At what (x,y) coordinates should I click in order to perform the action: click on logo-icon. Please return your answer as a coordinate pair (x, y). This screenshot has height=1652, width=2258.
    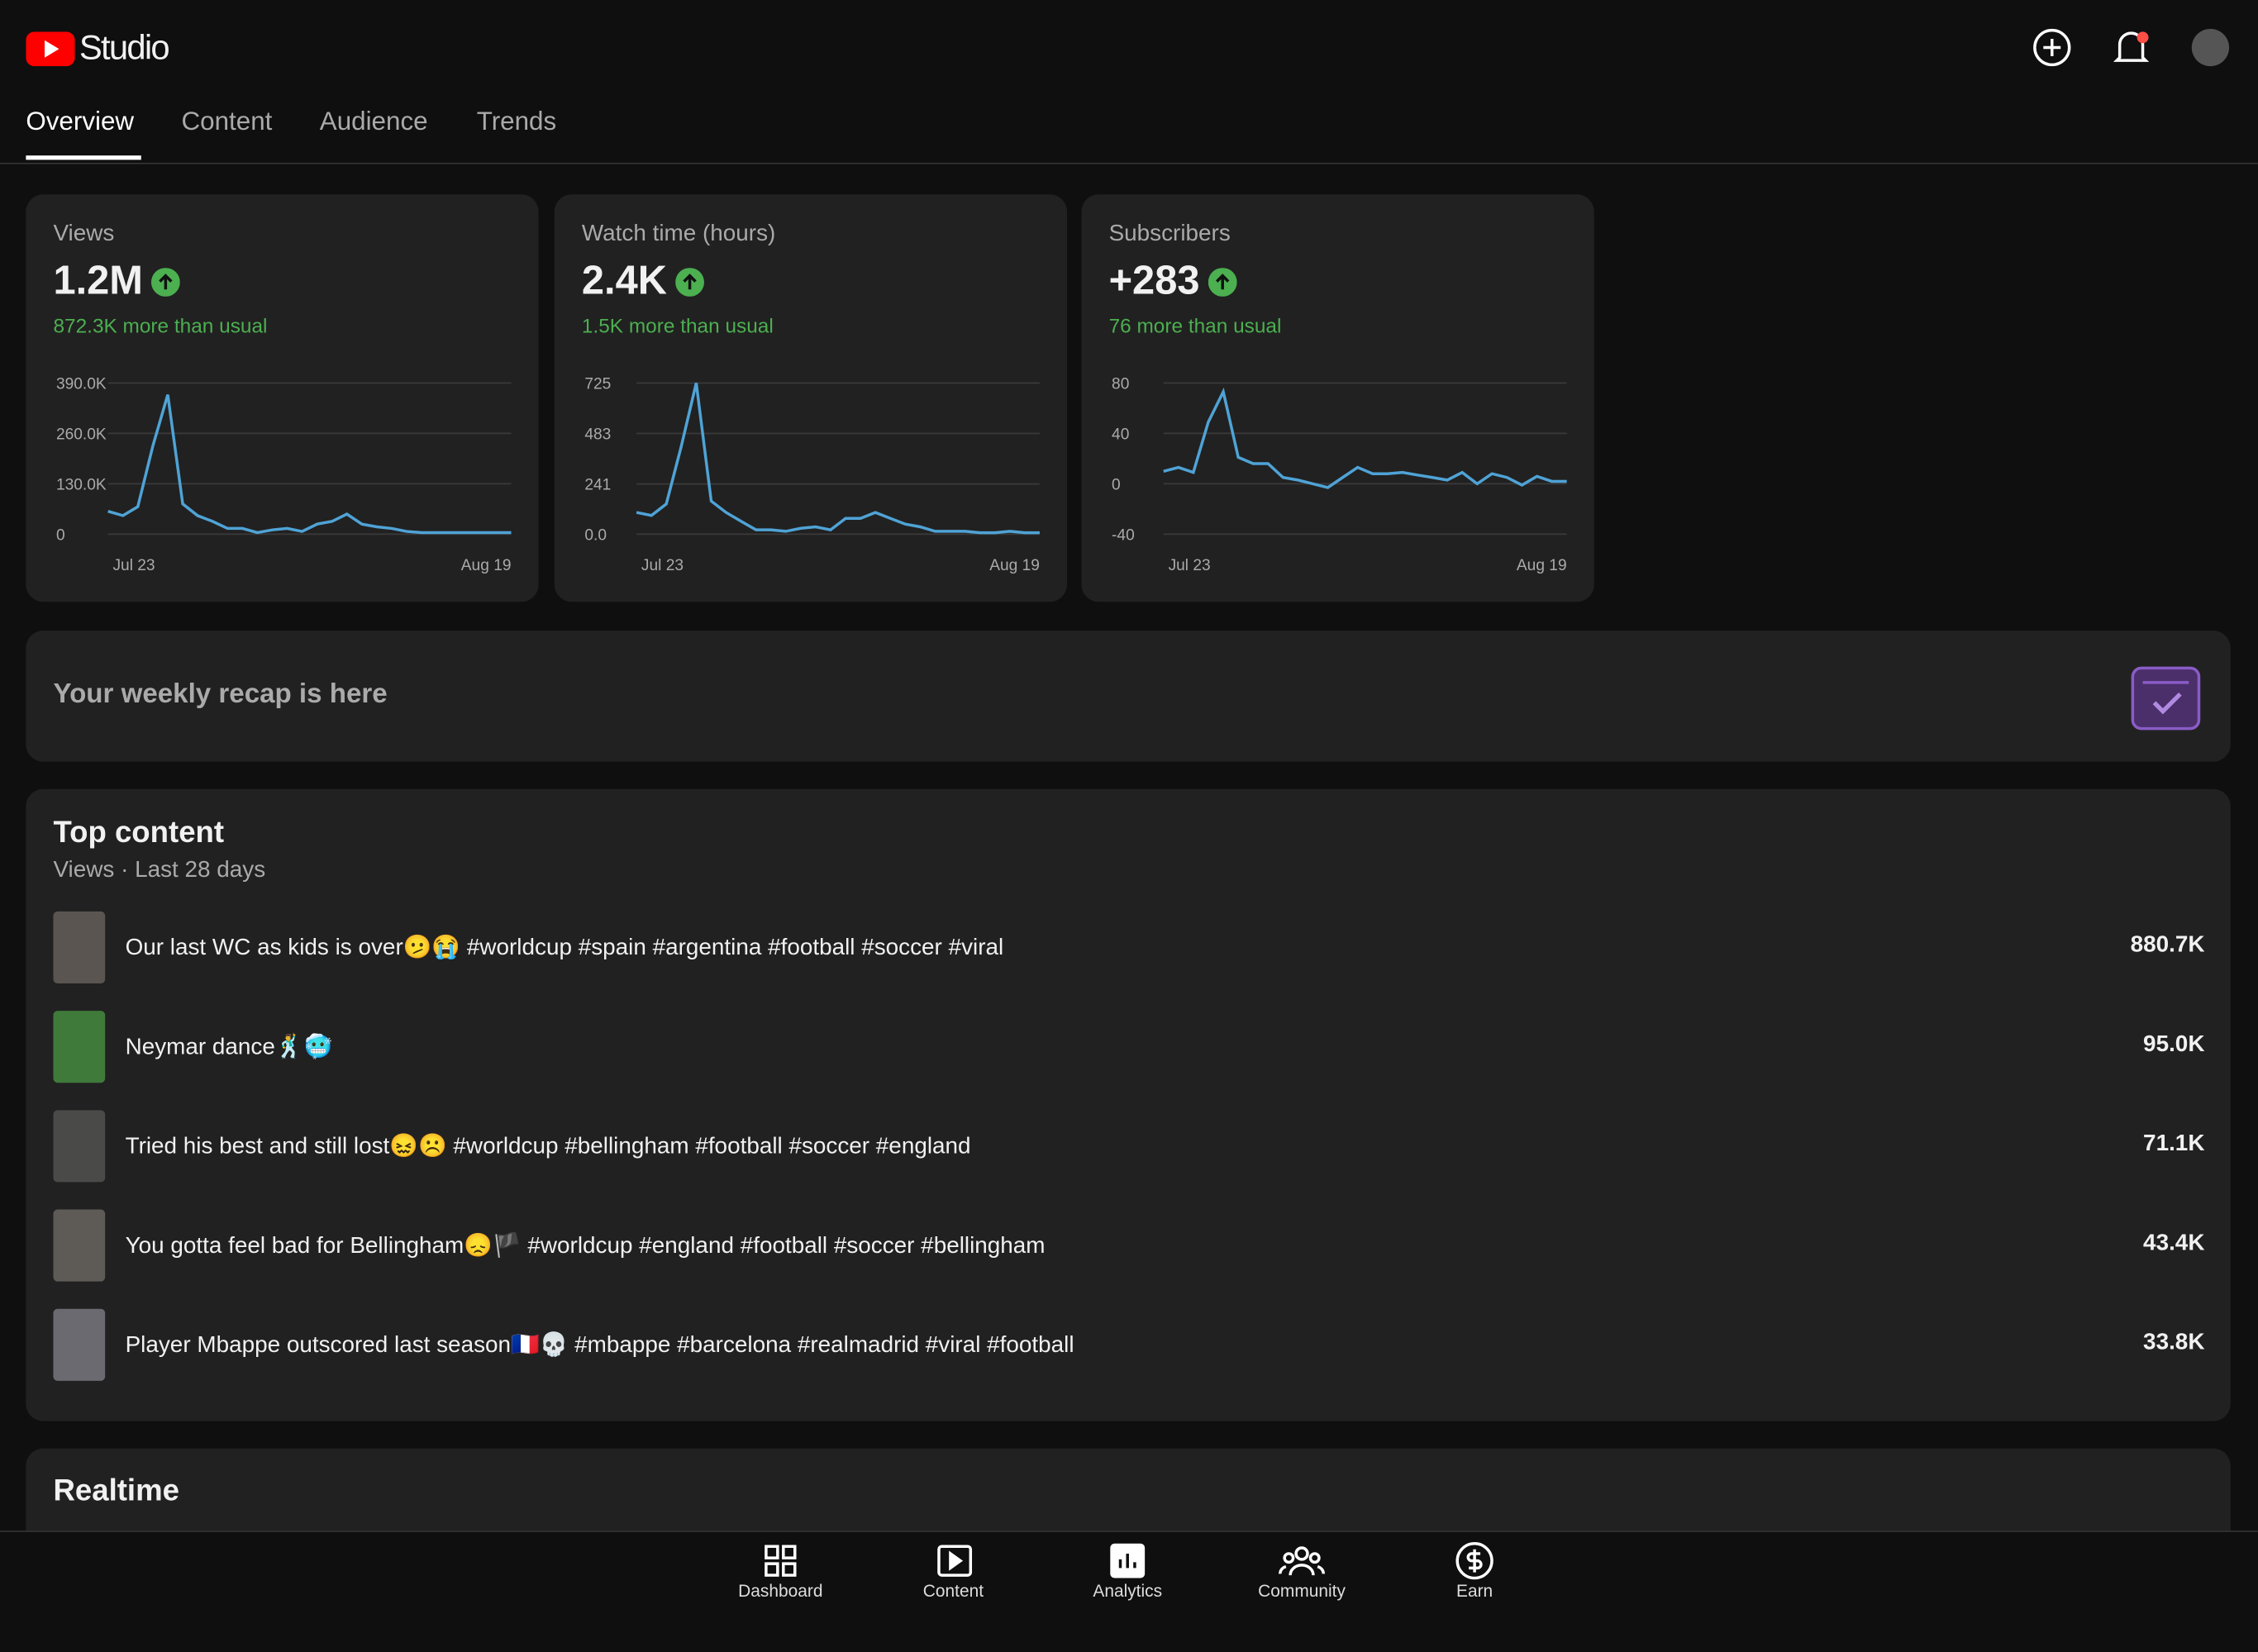
    Looking at the image, I should click on (50, 49).